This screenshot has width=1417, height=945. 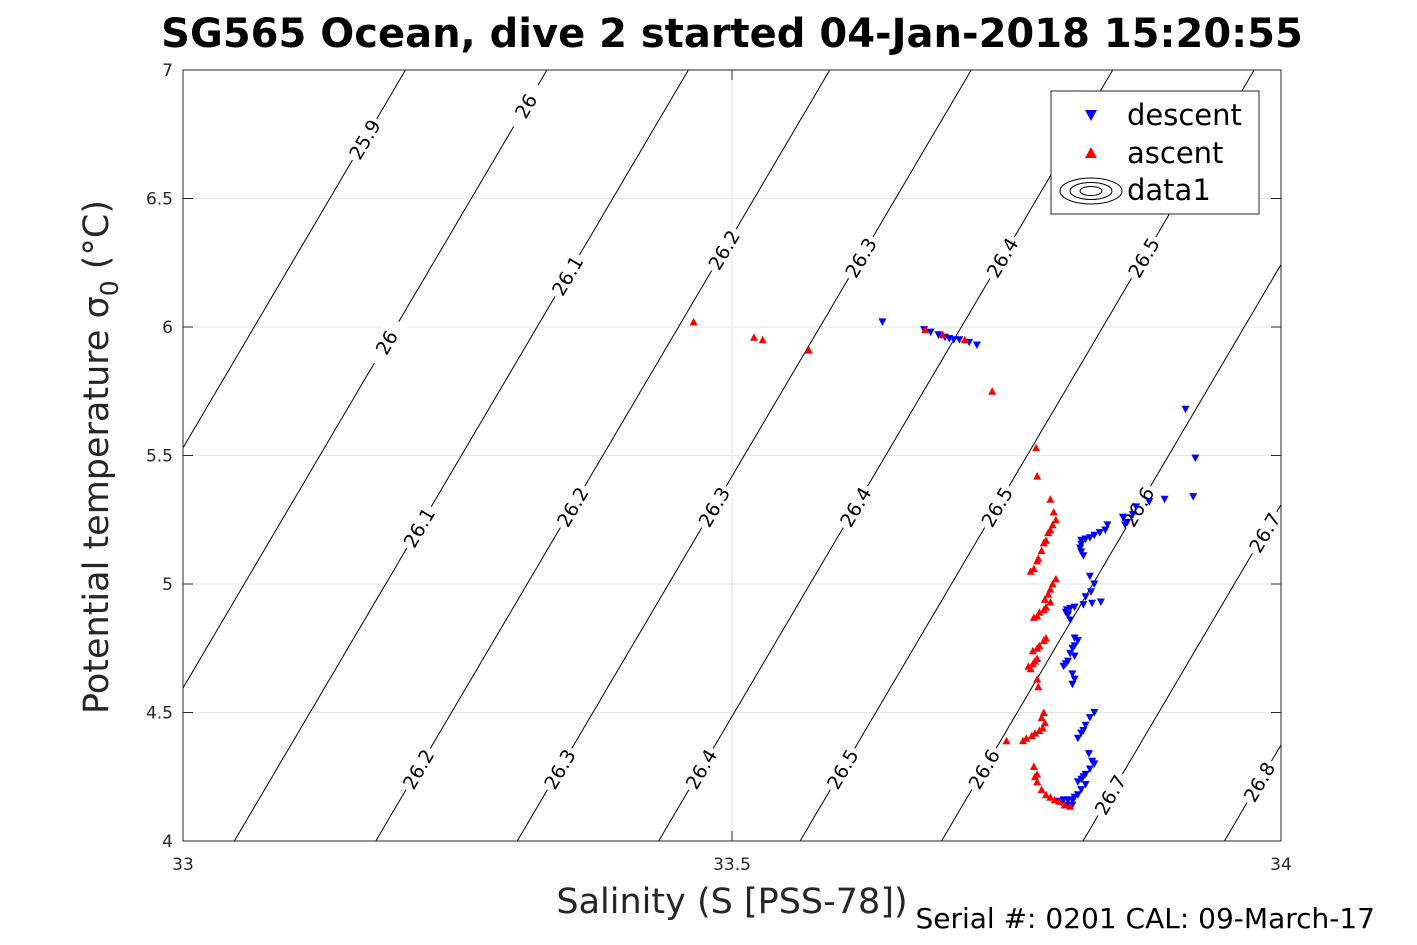 I want to click on serial-cal-footer: Serial #: 0201 CAL: 09-March-17, so click(x=1145, y=918).